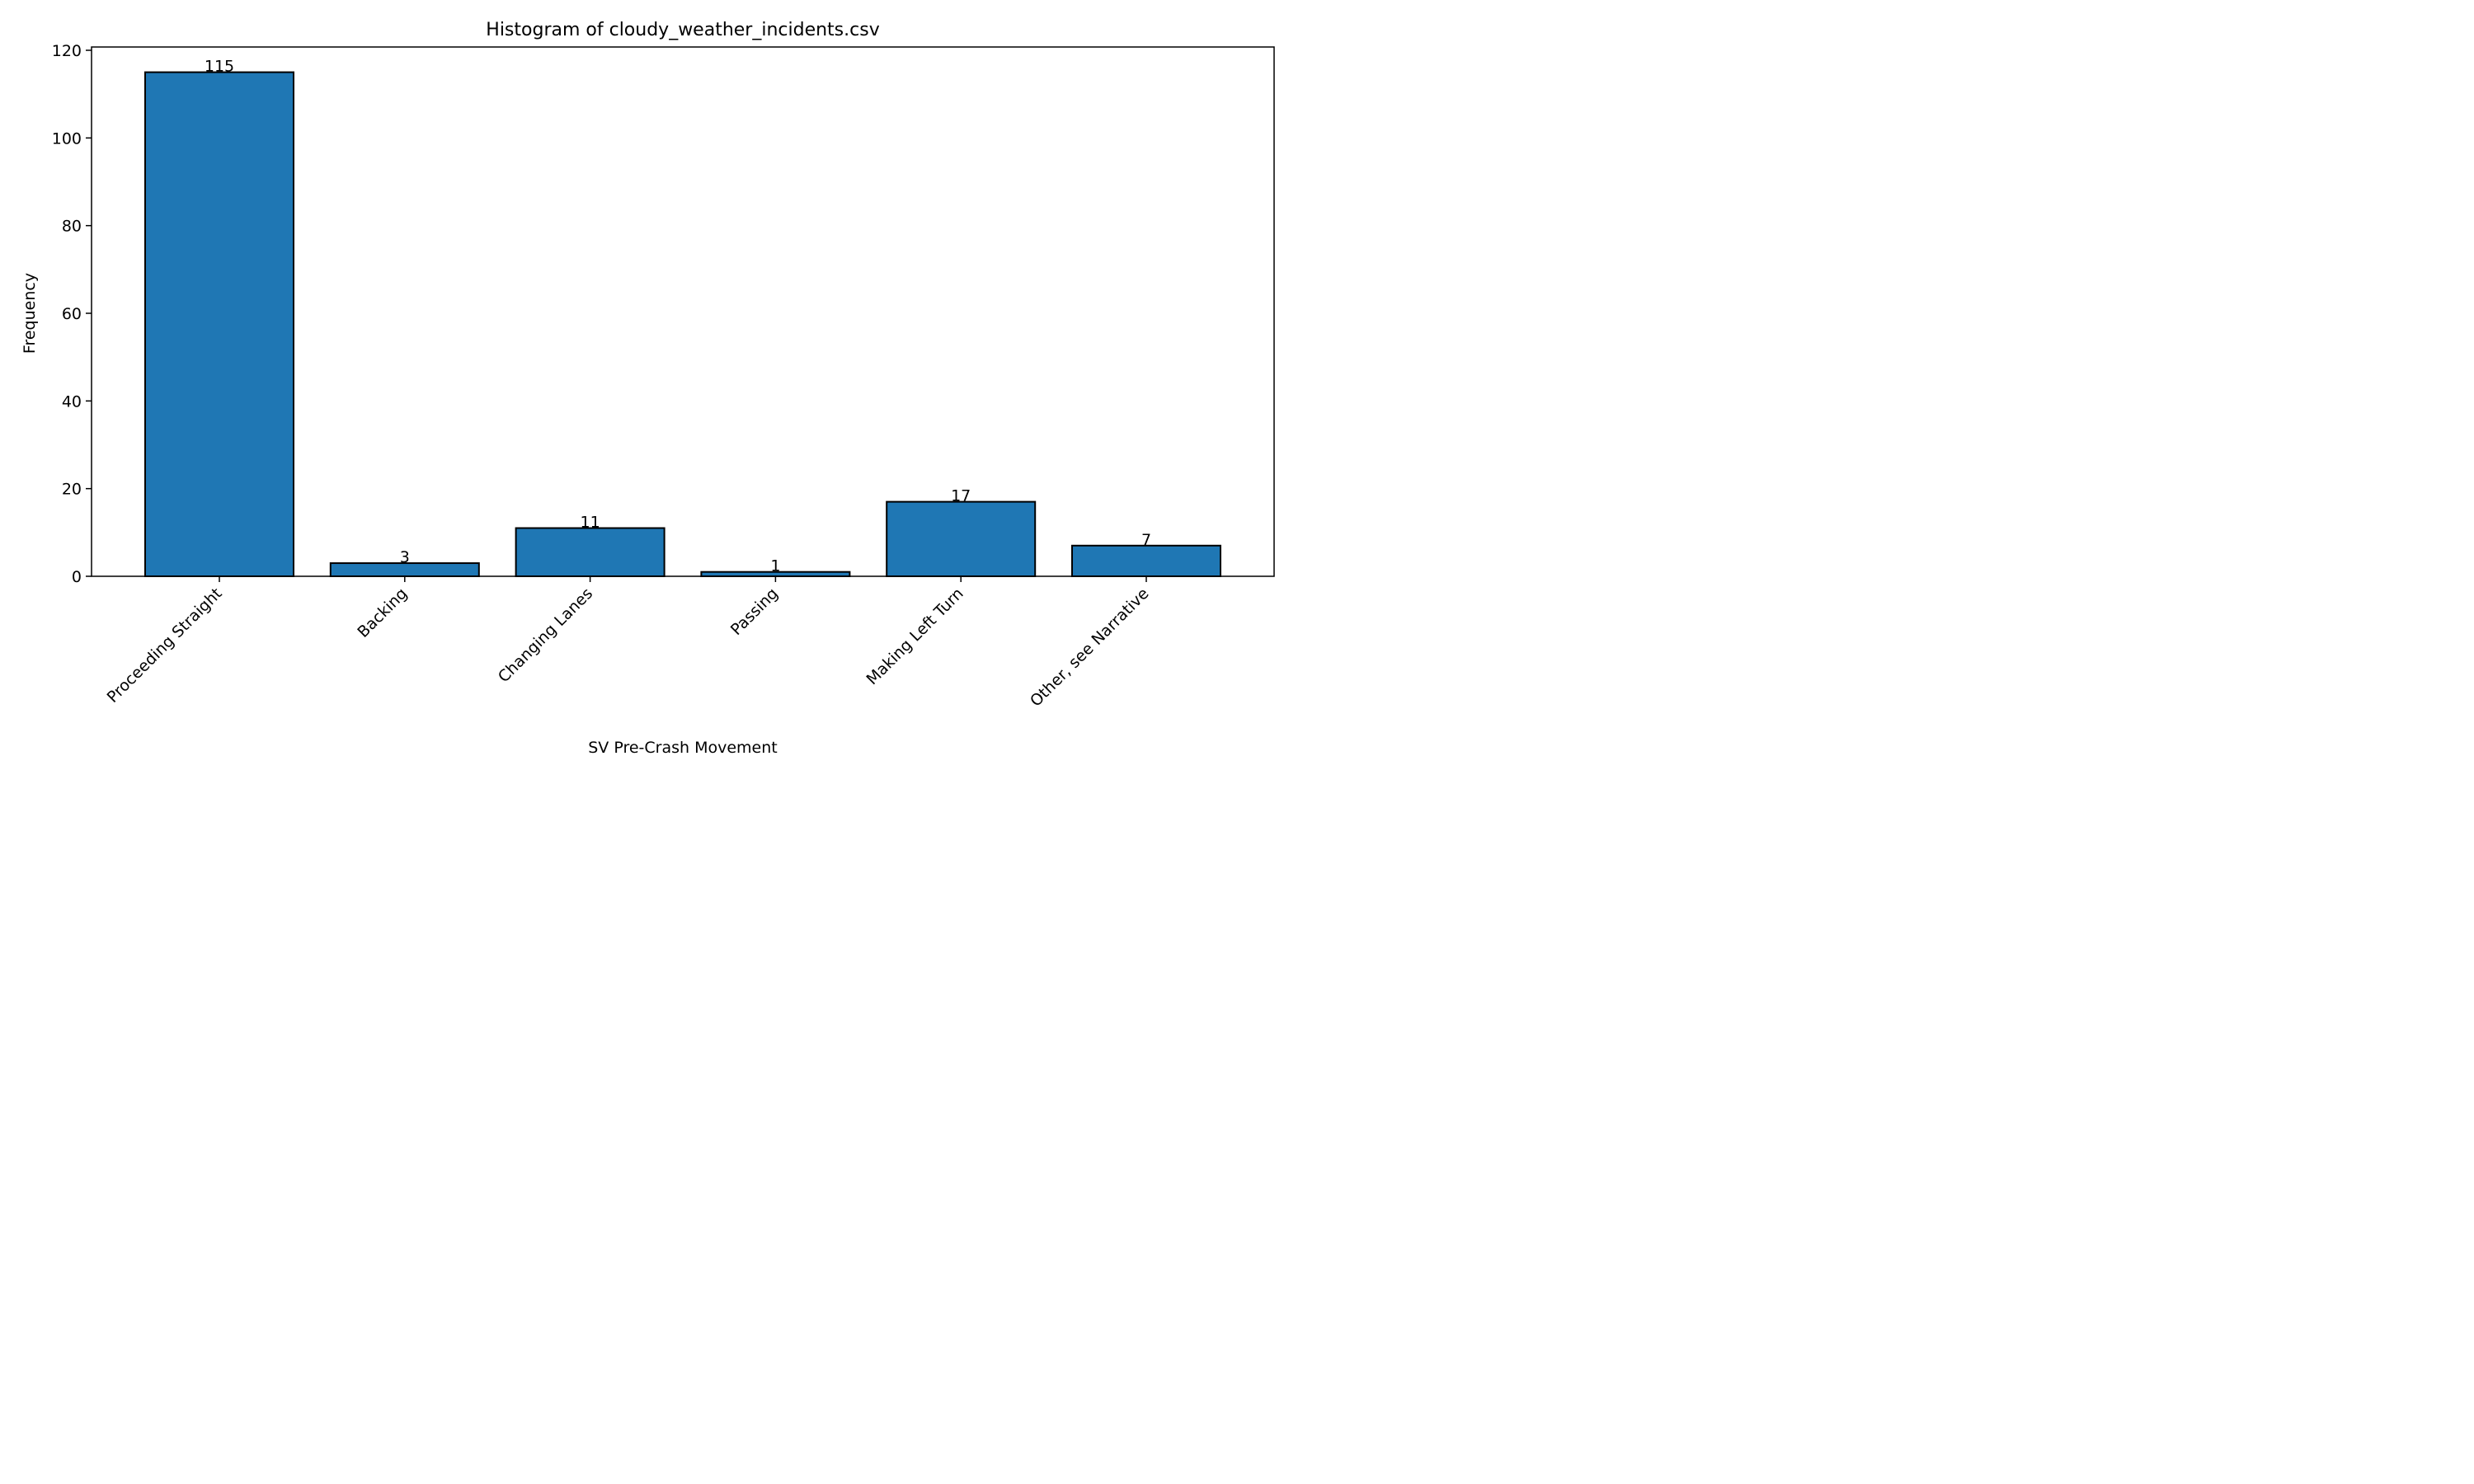 The image size is (2474, 1484). What do you see at coordinates (915, 636) in the screenshot?
I see `x-tick-label-making-left-turn: Making Left Turn` at bounding box center [915, 636].